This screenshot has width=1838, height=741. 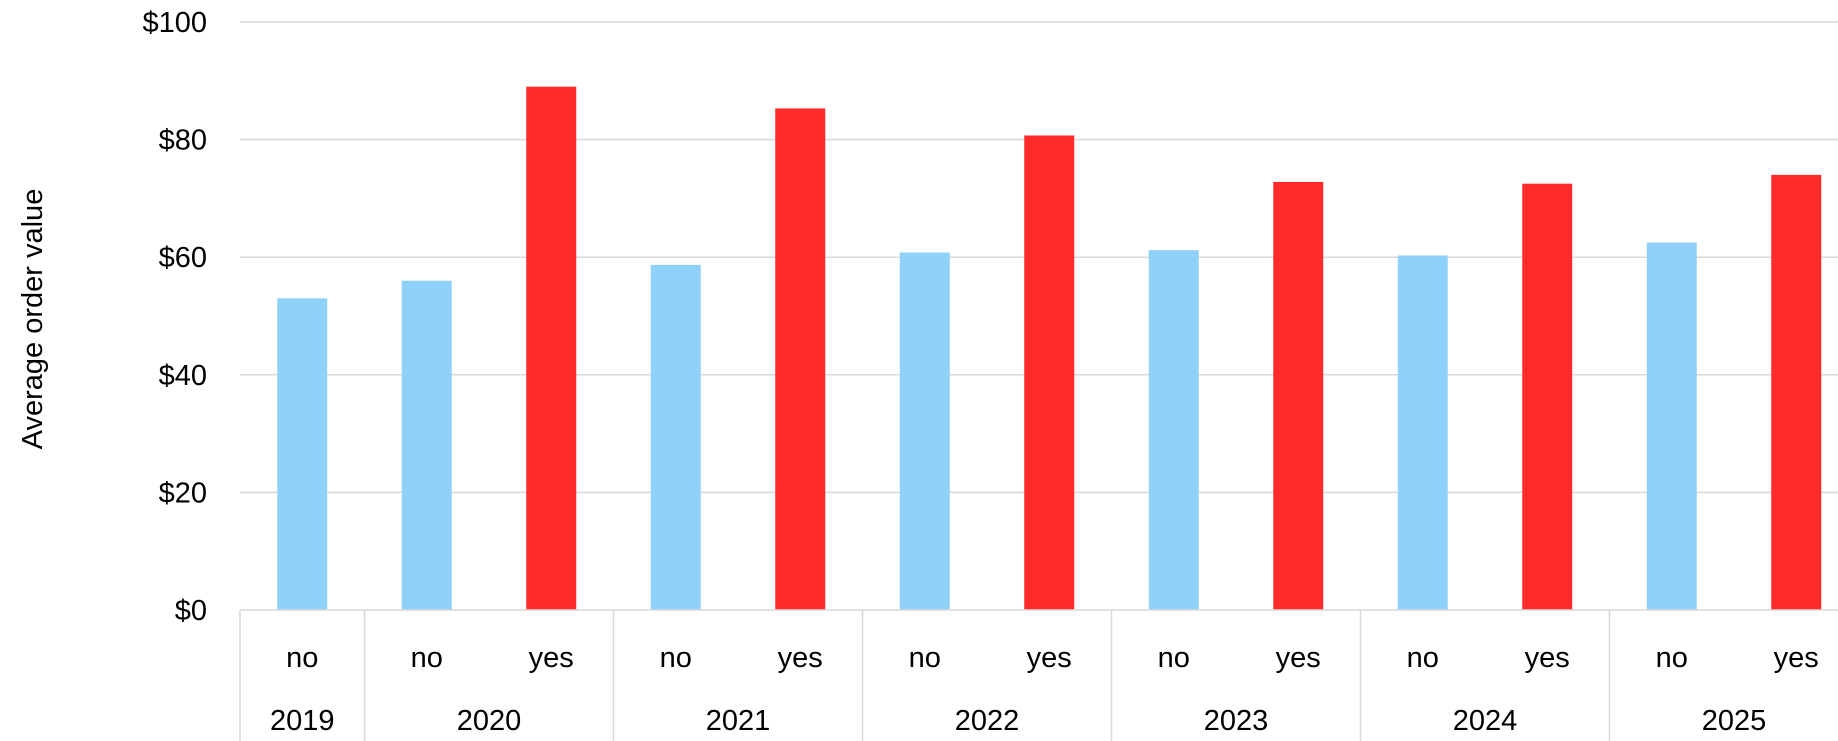 What do you see at coordinates (183, 493) in the screenshot?
I see `y-tick-label: $20` at bounding box center [183, 493].